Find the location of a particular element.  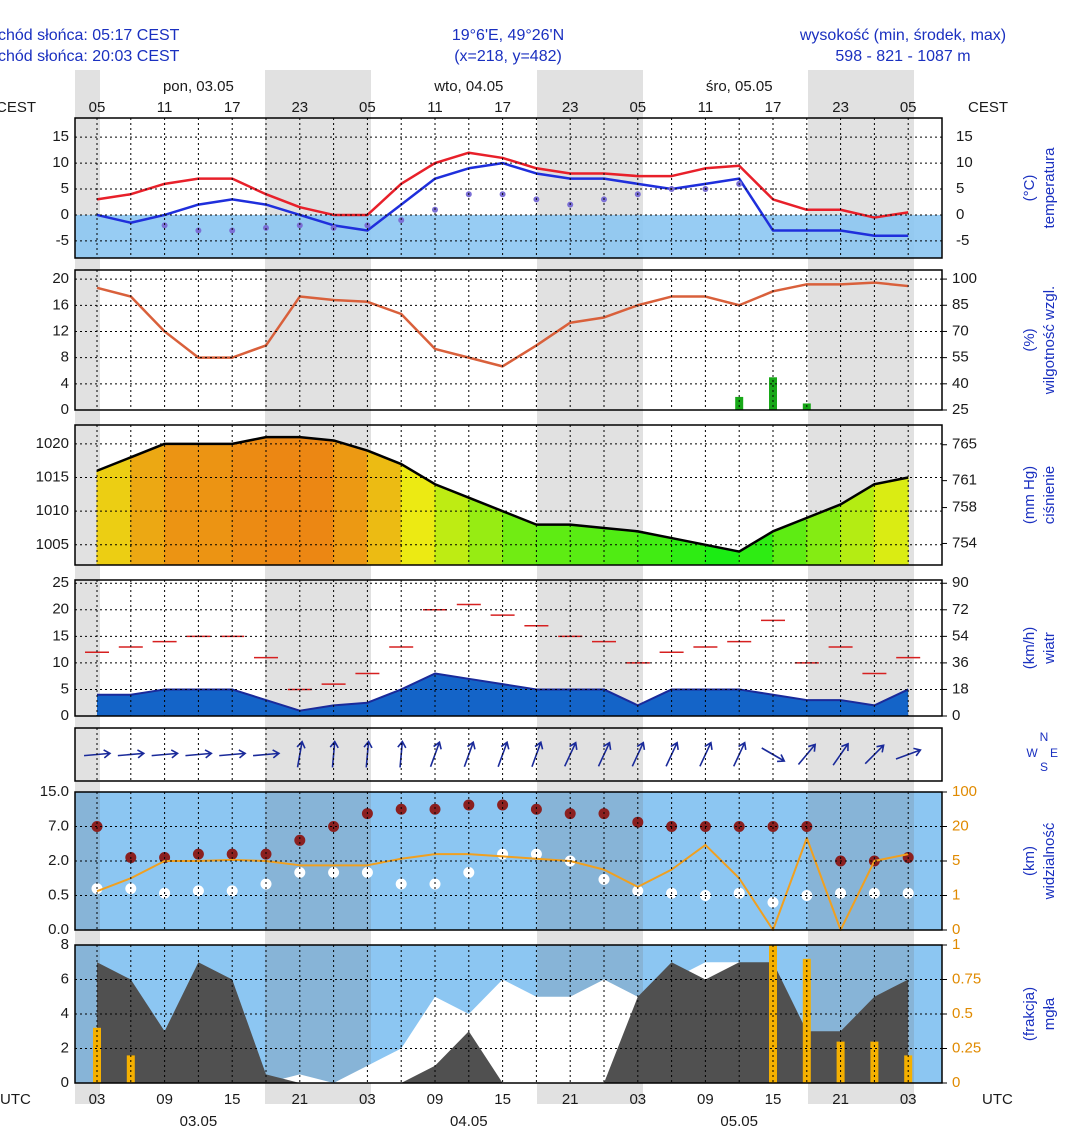

y2-tick-label: 0.5 is located at coordinates (962, 1013).